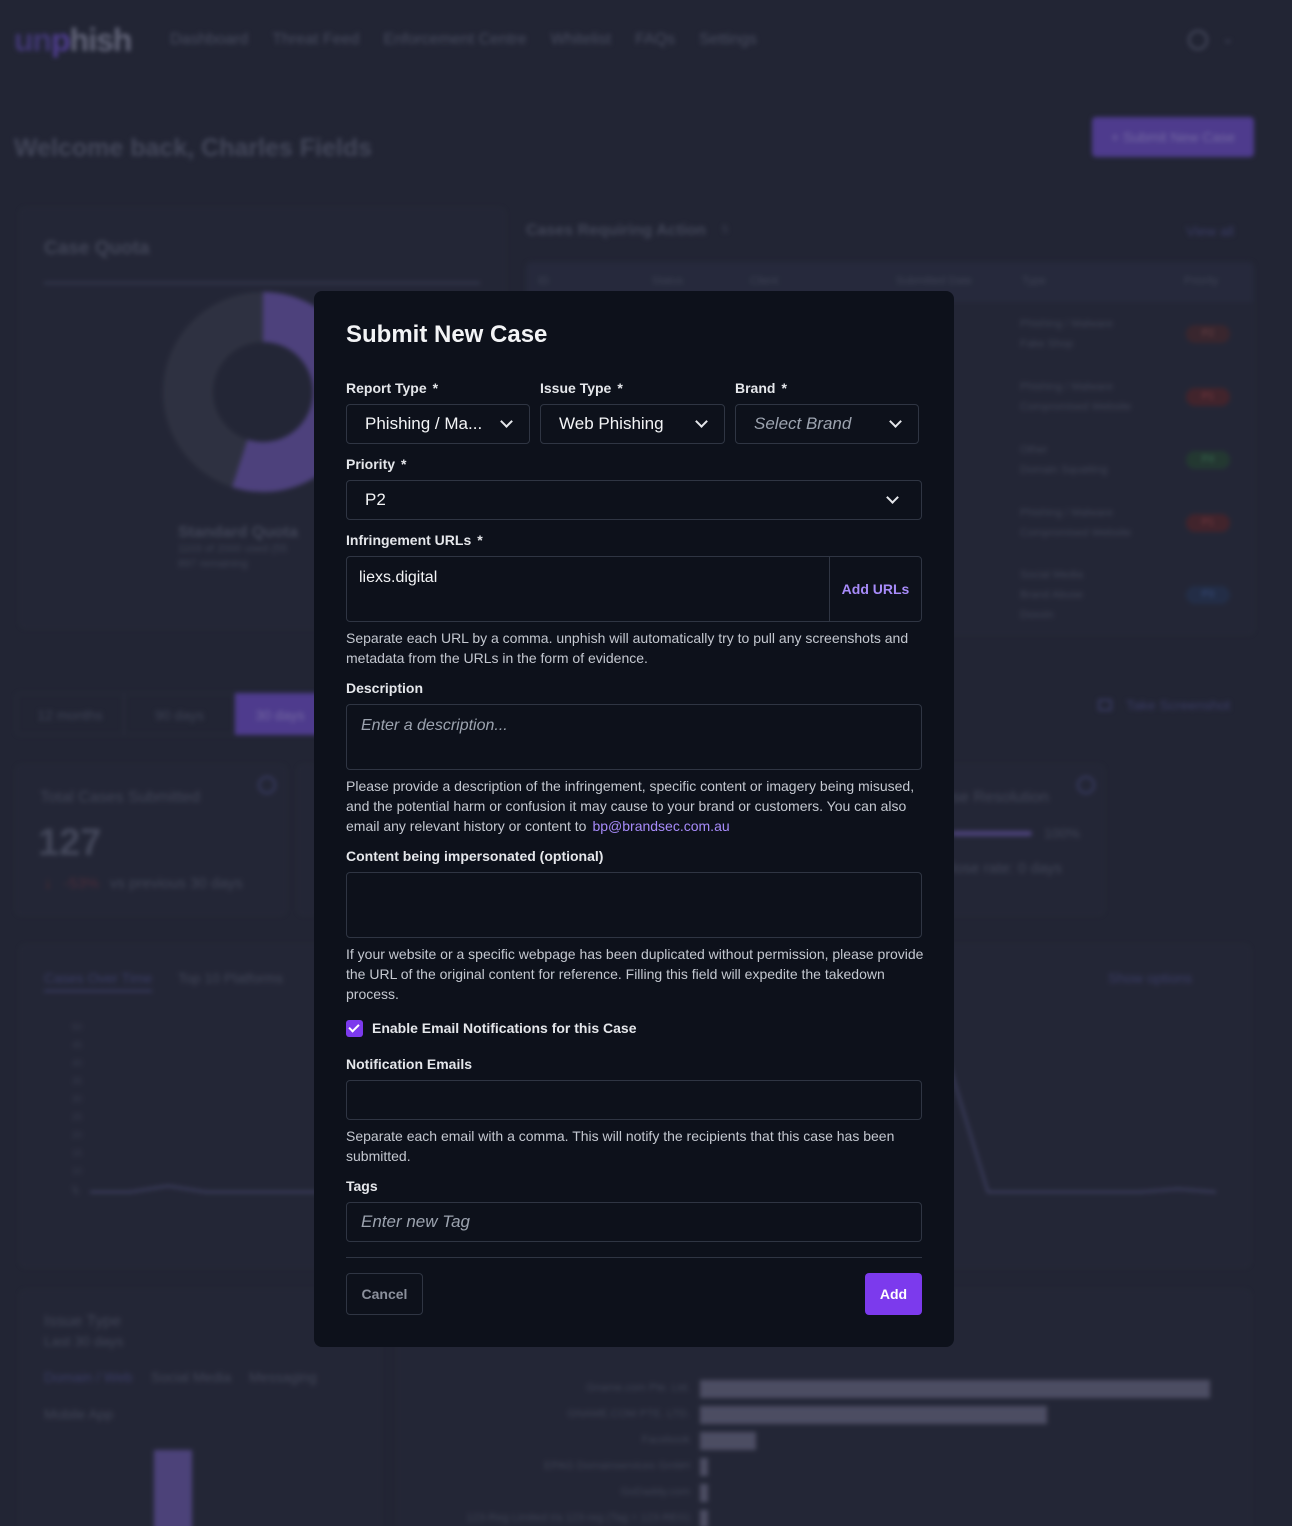 This screenshot has height=1526, width=1292. I want to click on row2-subtype: Compromised Website, so click(1076, 407).